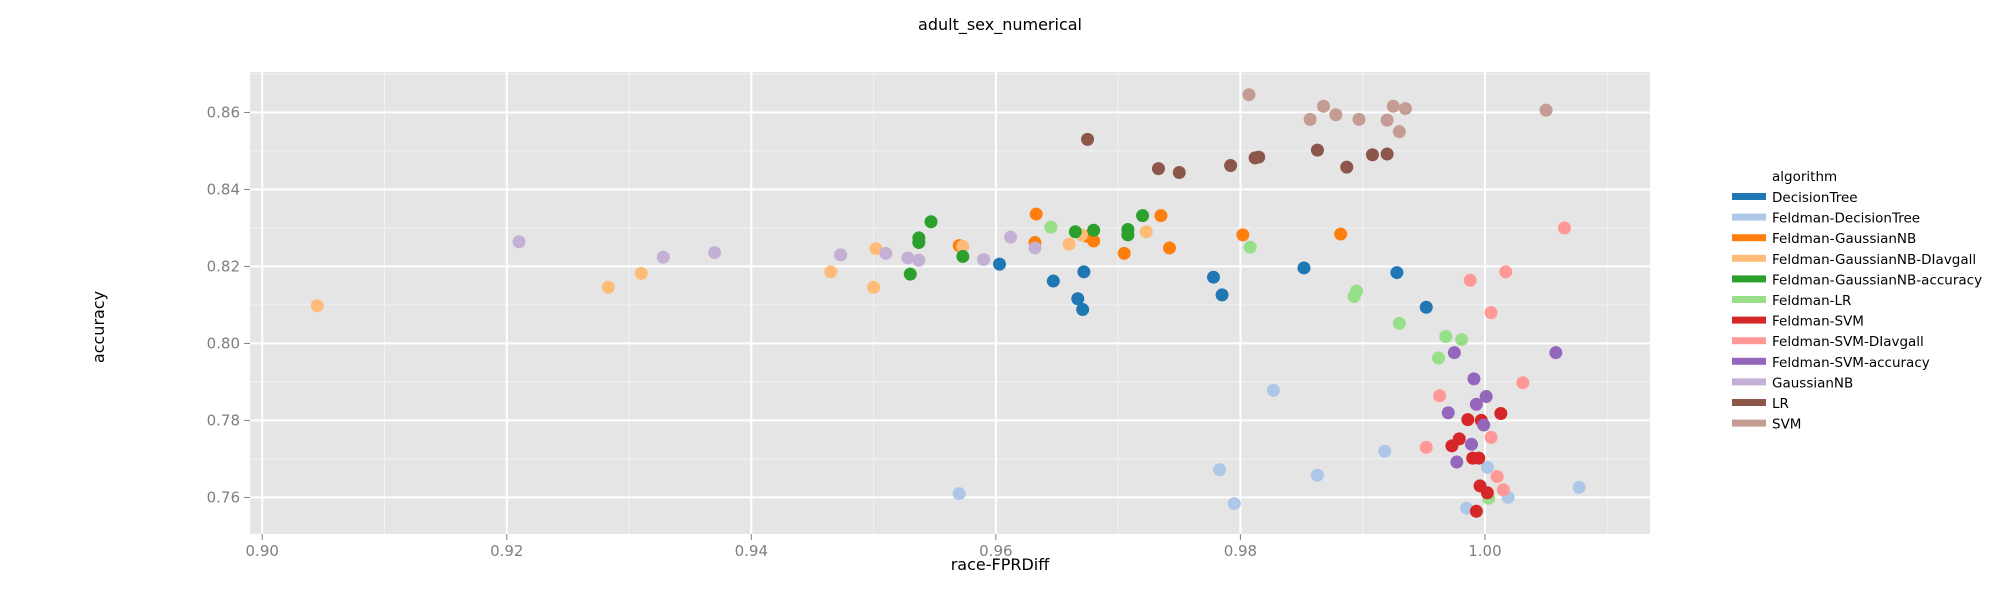 The height and width of the screenshot is (600, 2000). Describe the element at coordinates (1000, 25) in the screenshot. I see `chart-title: adult_sex_numerical` at that location.